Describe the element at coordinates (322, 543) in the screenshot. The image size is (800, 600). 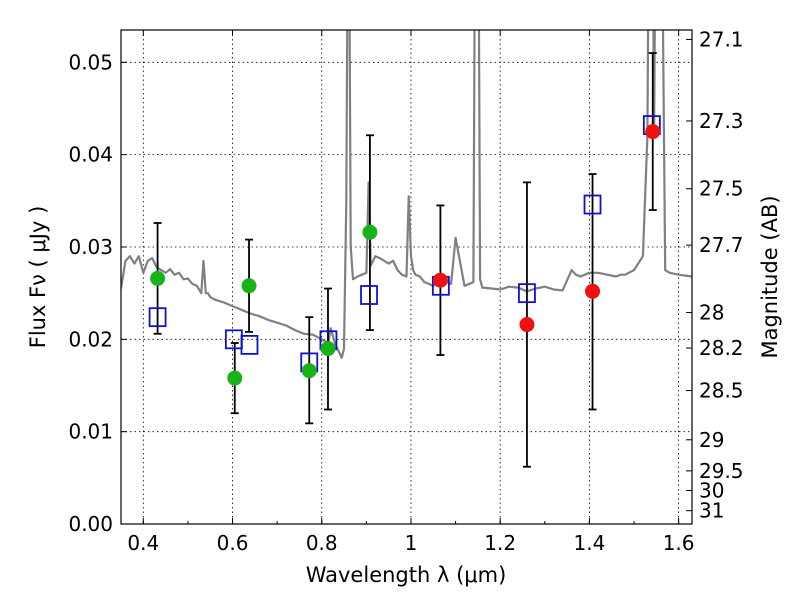
I see `x-tick-label: 0.8` at that location.